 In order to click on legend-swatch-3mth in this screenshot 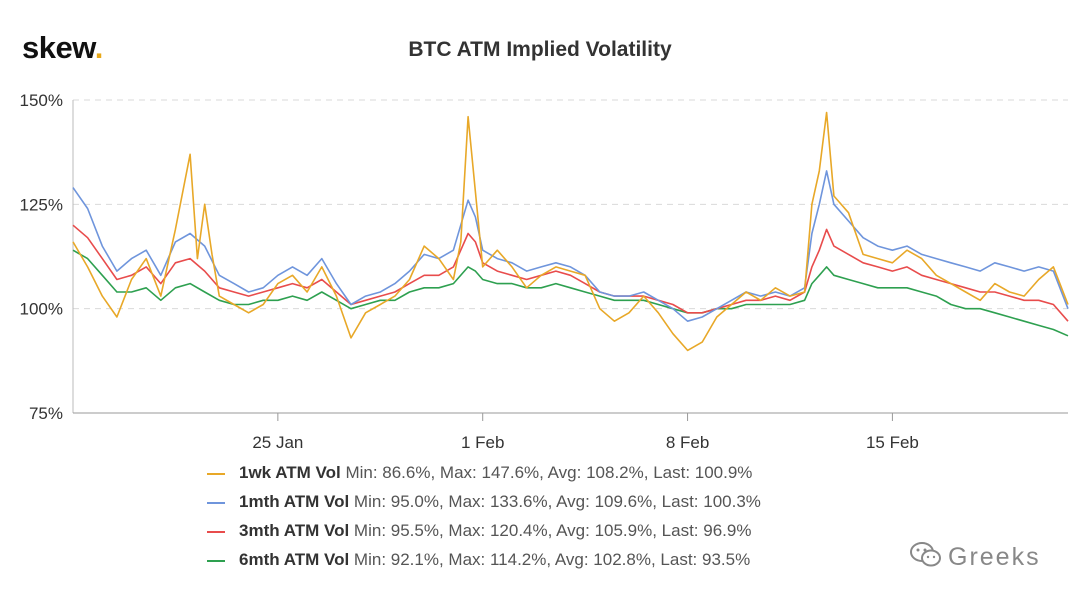, I will do `click(216, 531)`.